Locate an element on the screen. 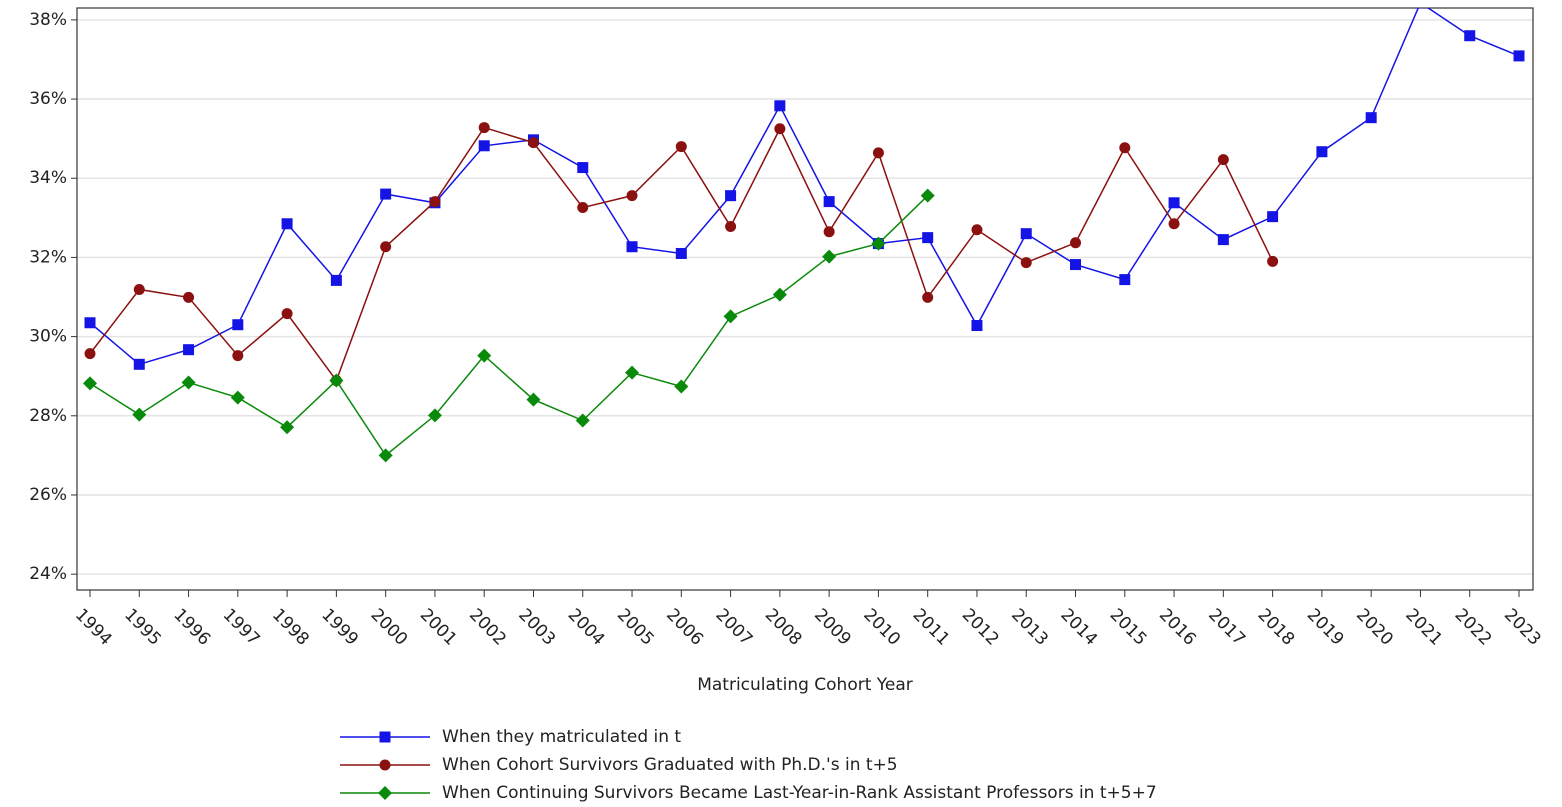  x-tick-label: 2007 is located at coordinates (734, 627).